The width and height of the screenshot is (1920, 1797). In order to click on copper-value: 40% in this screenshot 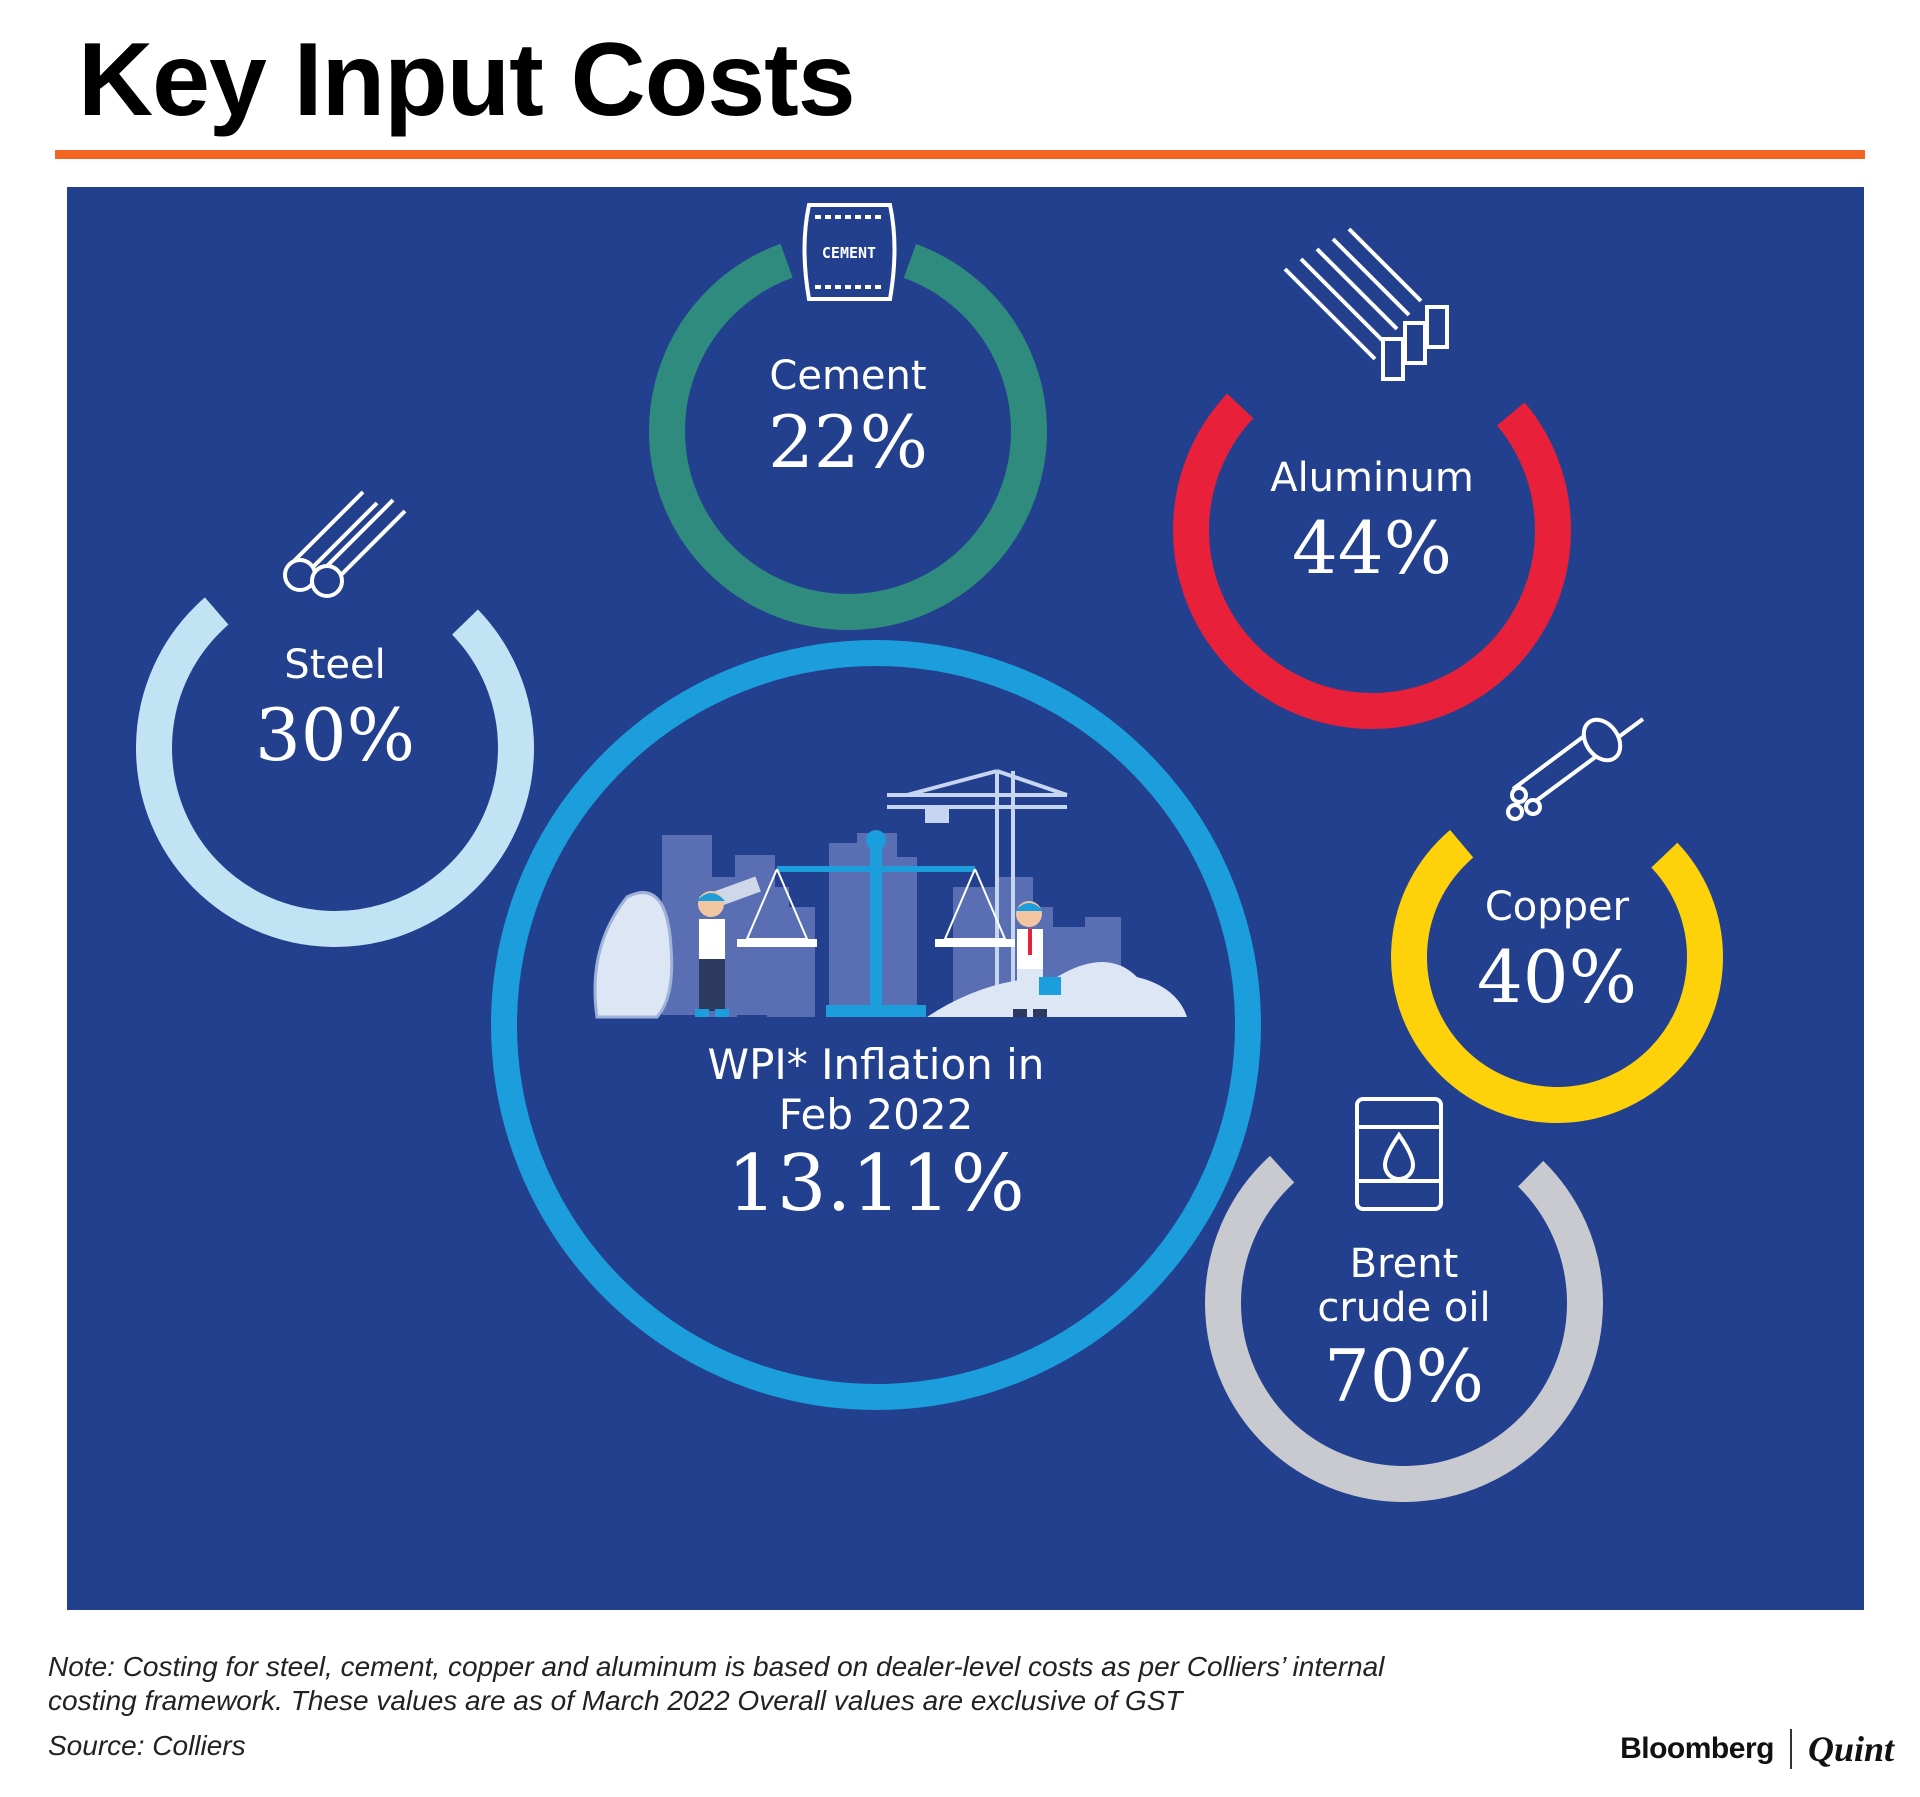, I will do `click(1557, 977)`.